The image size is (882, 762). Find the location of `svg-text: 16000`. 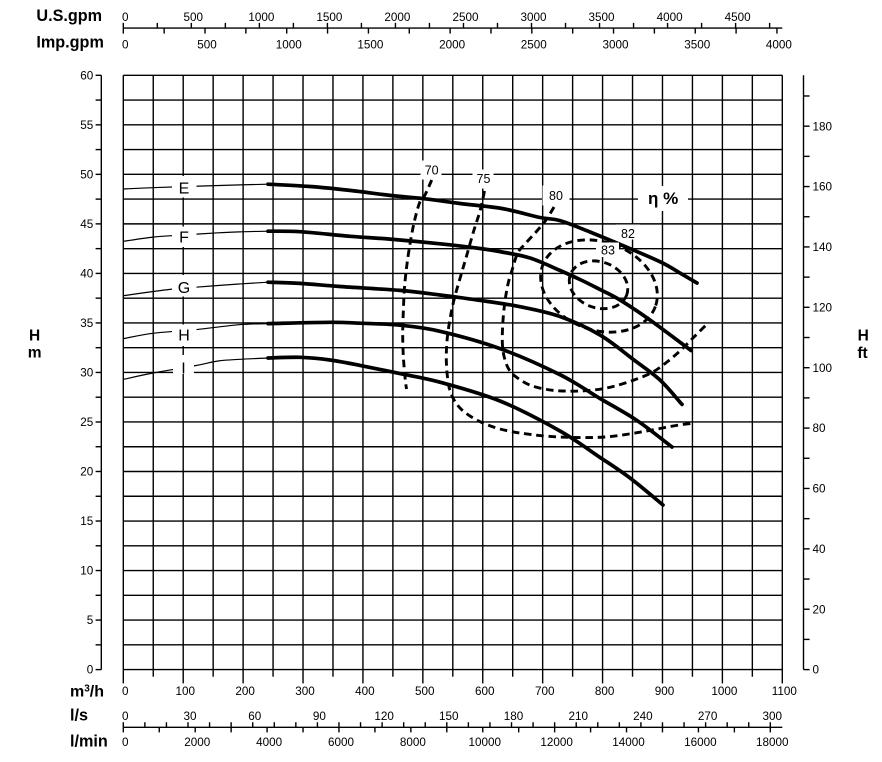

svg-text: 16000 is located at coordinates (700, 742).